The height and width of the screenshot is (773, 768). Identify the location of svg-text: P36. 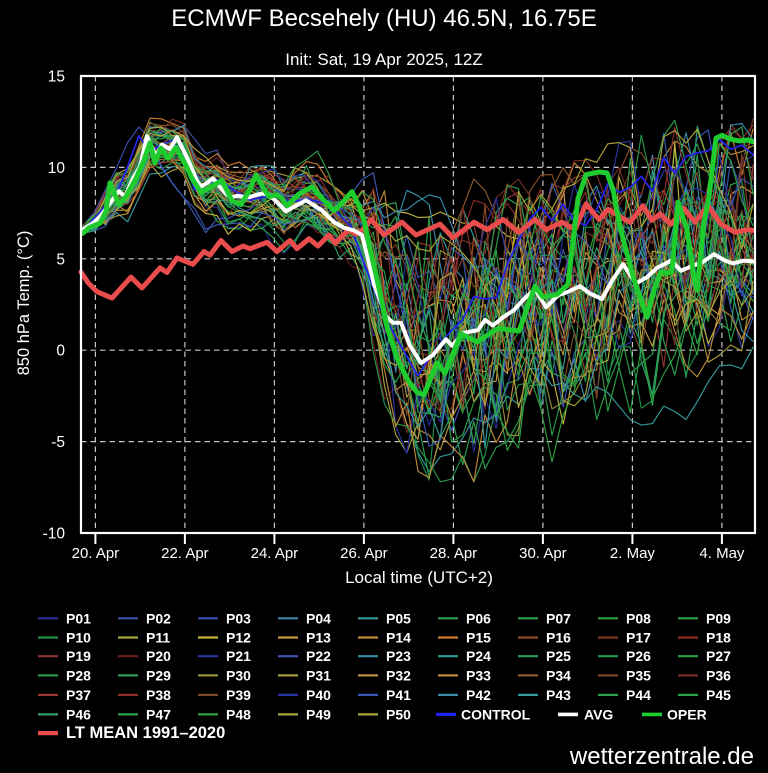
(718, 675).